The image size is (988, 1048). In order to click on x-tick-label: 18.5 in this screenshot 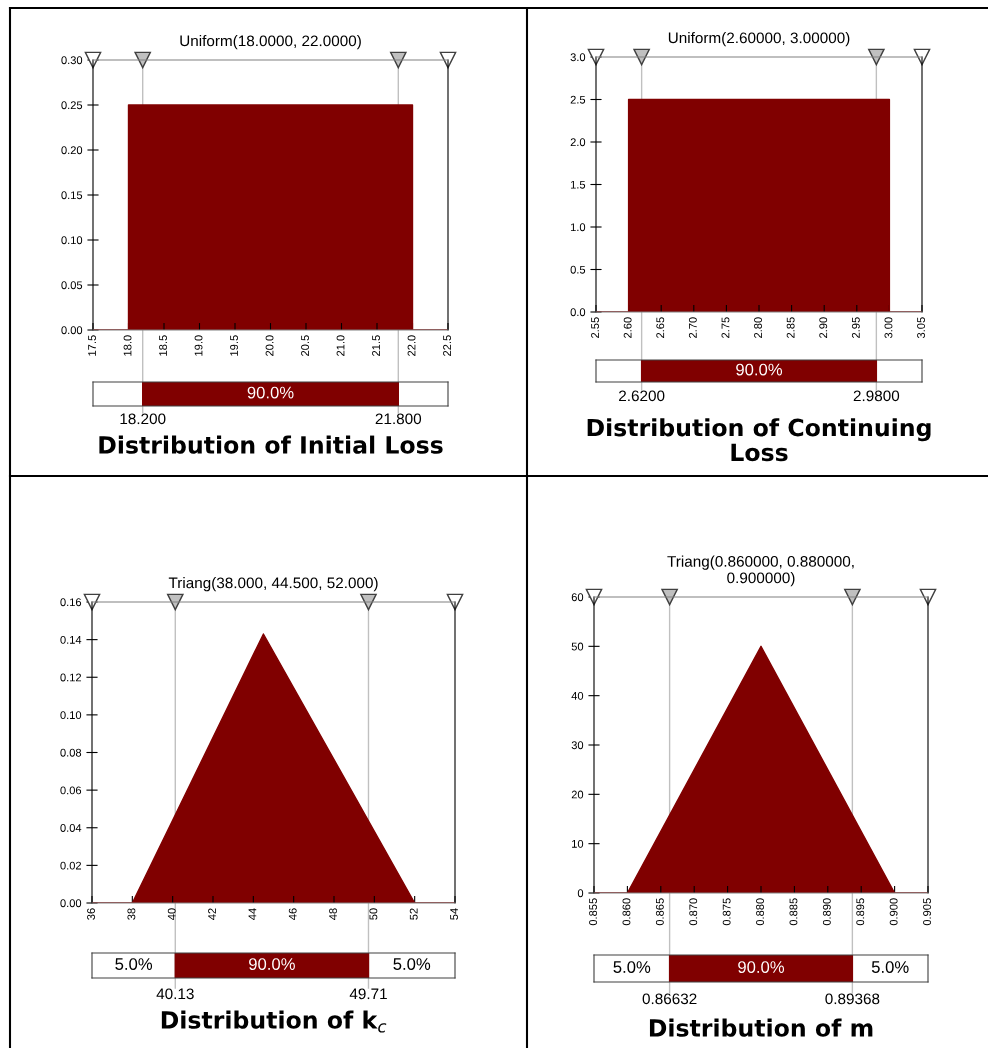, I will do `click(163, 345)`.